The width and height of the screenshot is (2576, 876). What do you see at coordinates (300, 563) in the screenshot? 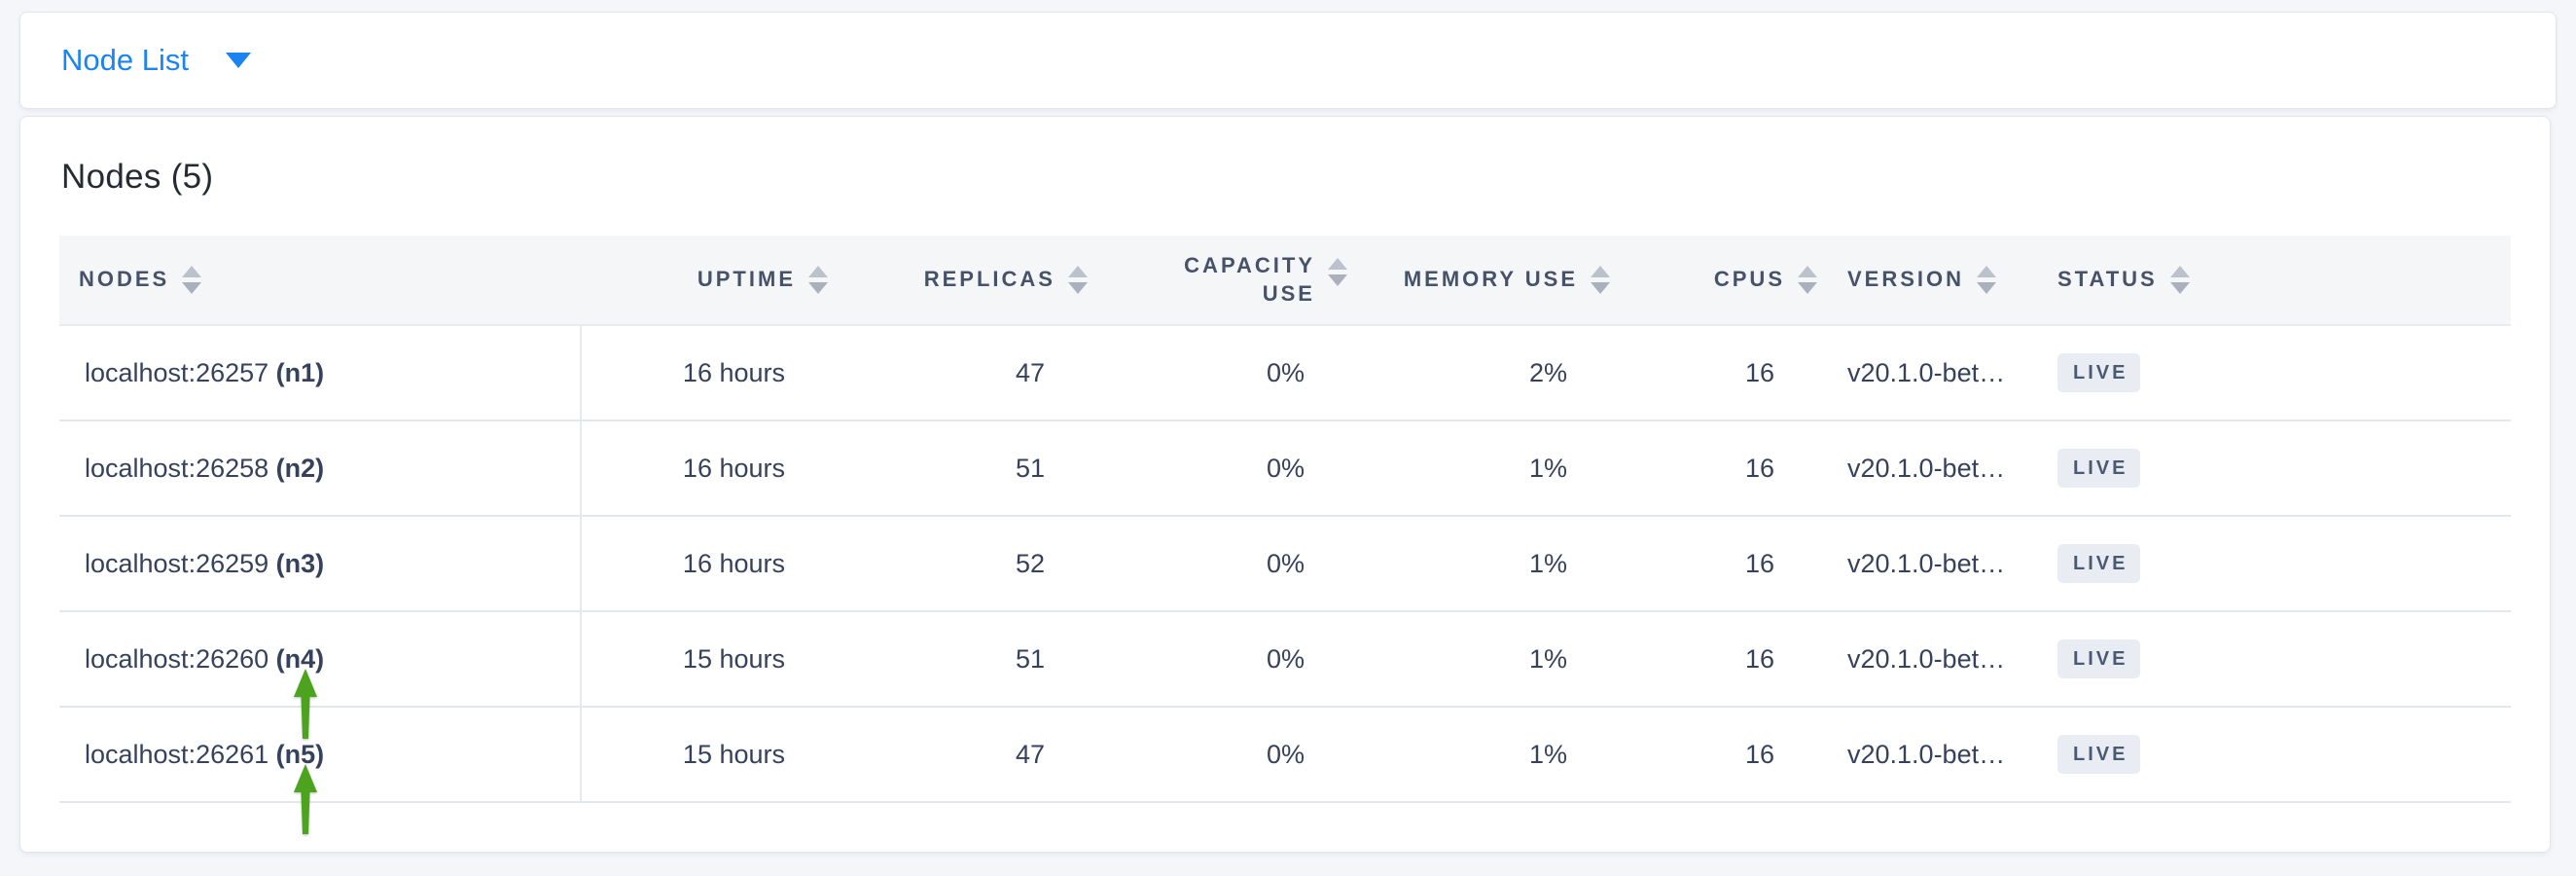
I see `node-id: (n3)` at bounding box center [300, 563].